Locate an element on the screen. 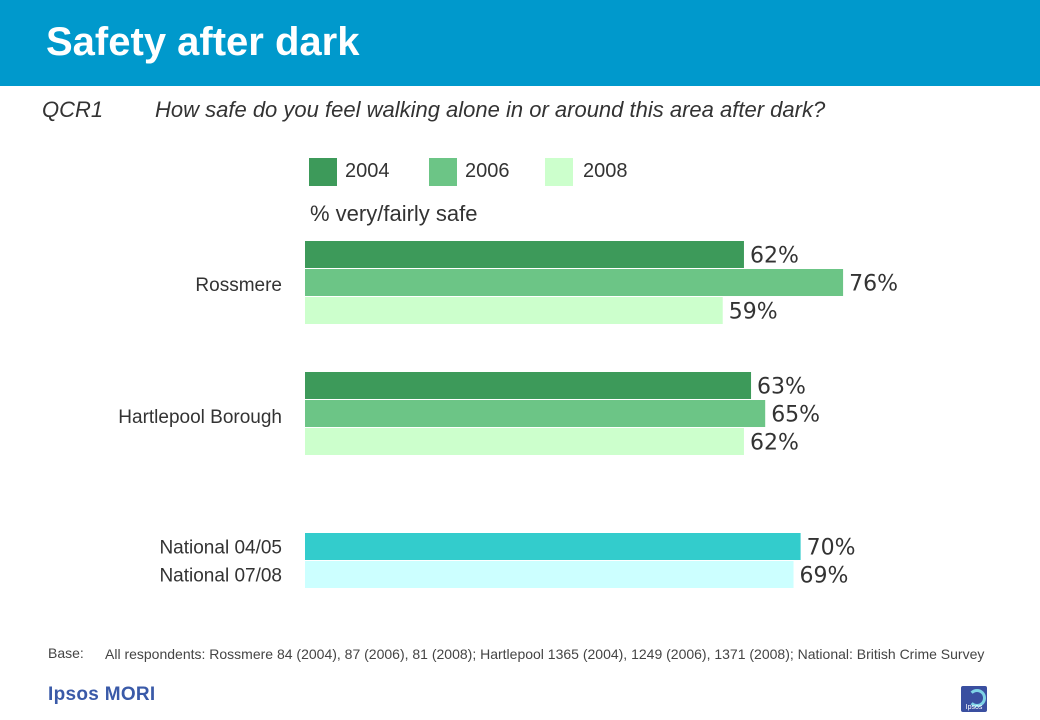 The width and height of the screenshot is (1040, 720). measure-label: % very/fairly safe is located at coordinates (394, 213).